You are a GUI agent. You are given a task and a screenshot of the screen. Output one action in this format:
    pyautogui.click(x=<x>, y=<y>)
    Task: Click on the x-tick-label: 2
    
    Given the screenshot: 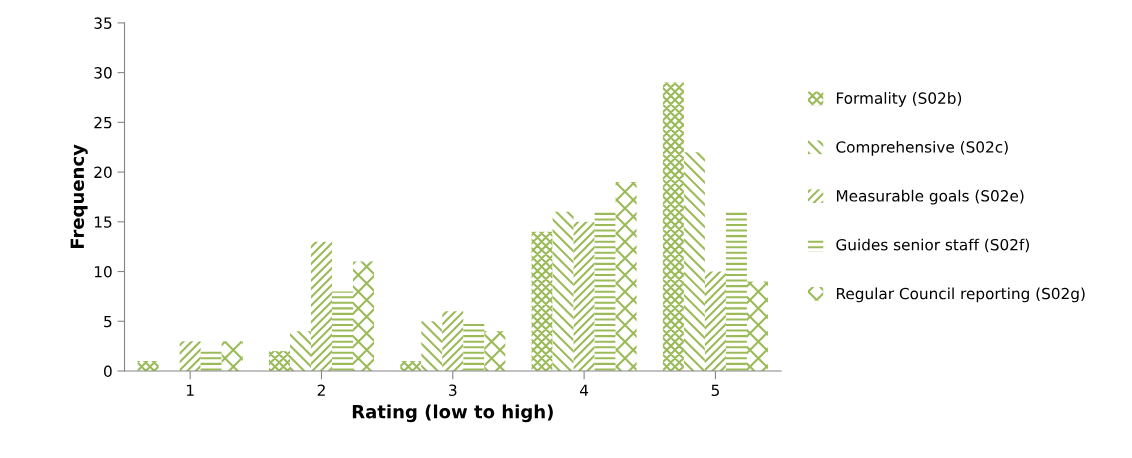 What is the action you would take?
    pyautogui.click(x=321, y=390)
    